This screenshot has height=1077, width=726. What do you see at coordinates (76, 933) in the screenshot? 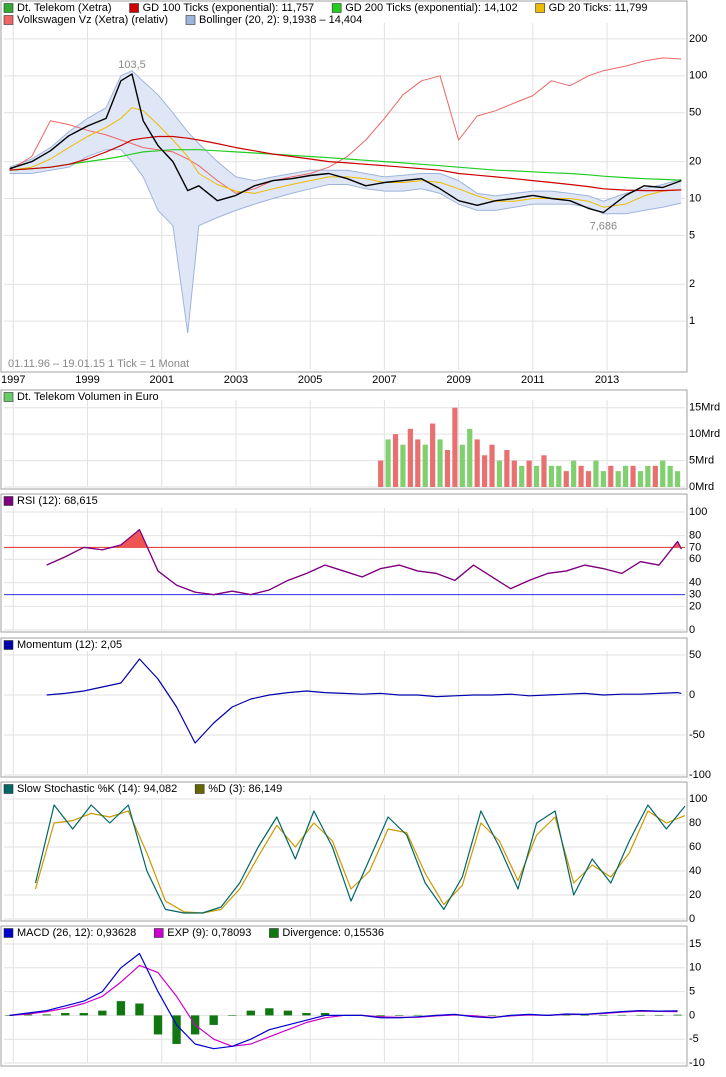
I see `legend-label: MACD (26, 12): 0,93628` at bounding box center [76, 933].